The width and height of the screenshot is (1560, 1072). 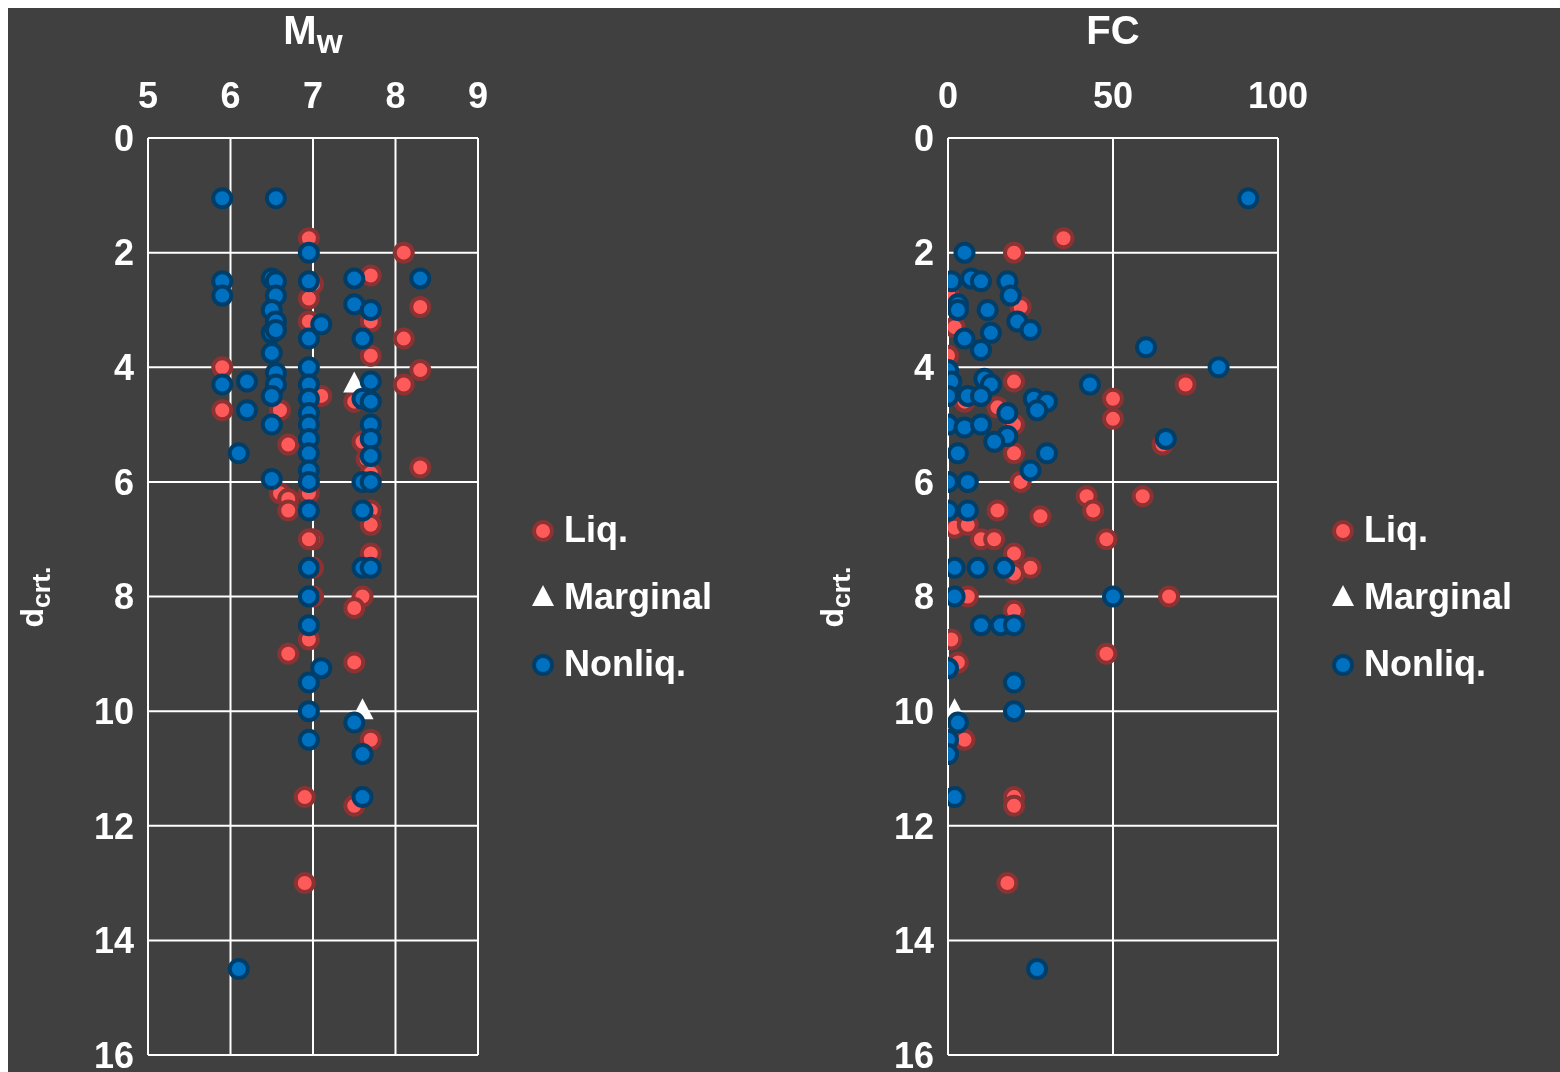 What do you see at coordinates (1113, 95) in the screenshot?
I see `x-tick-label: 50` at bounding box center [1113, 95].